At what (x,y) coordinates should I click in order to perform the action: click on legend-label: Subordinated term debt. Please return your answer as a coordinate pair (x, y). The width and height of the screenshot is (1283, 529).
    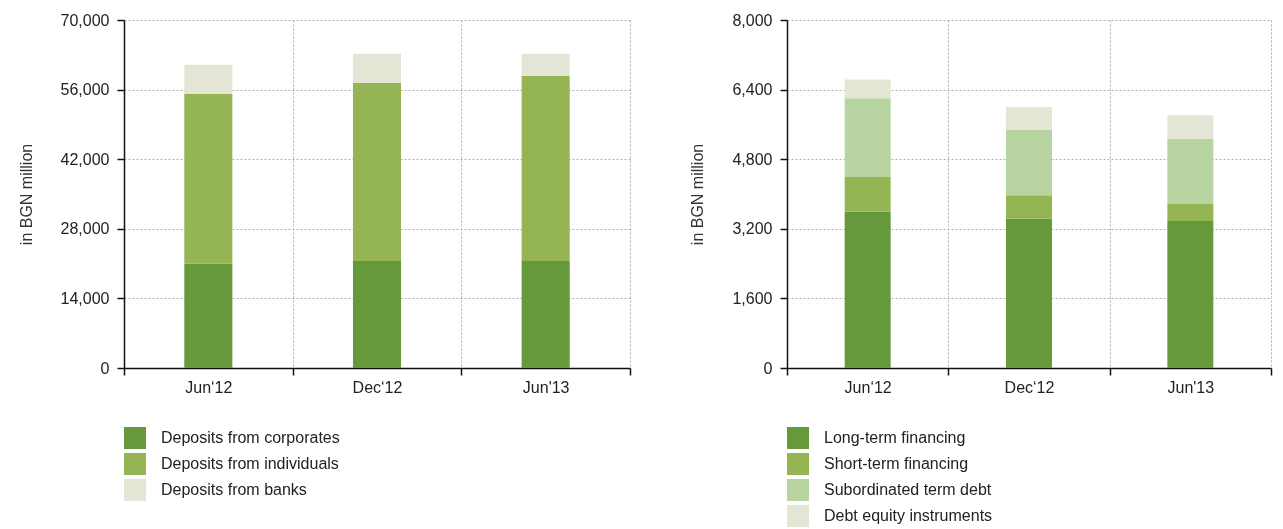
    Looking at the image, I should click on (908, 489).